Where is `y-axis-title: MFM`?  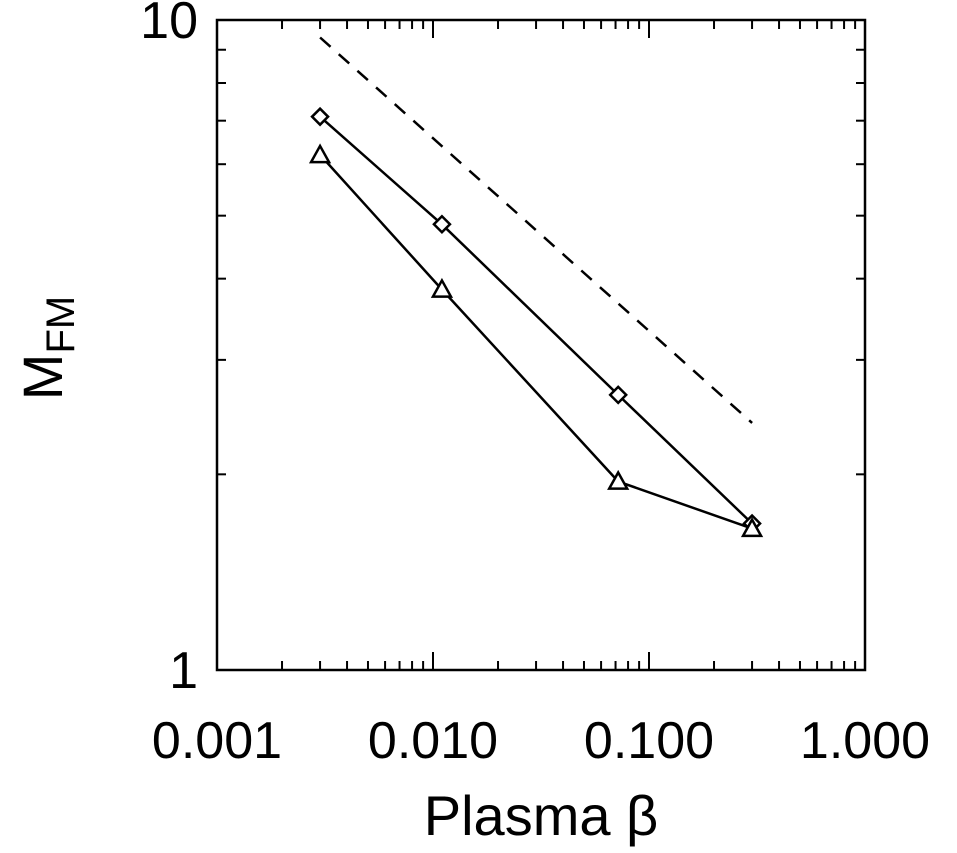 y-axis-title: MFM is located at coordinates (47, 348).